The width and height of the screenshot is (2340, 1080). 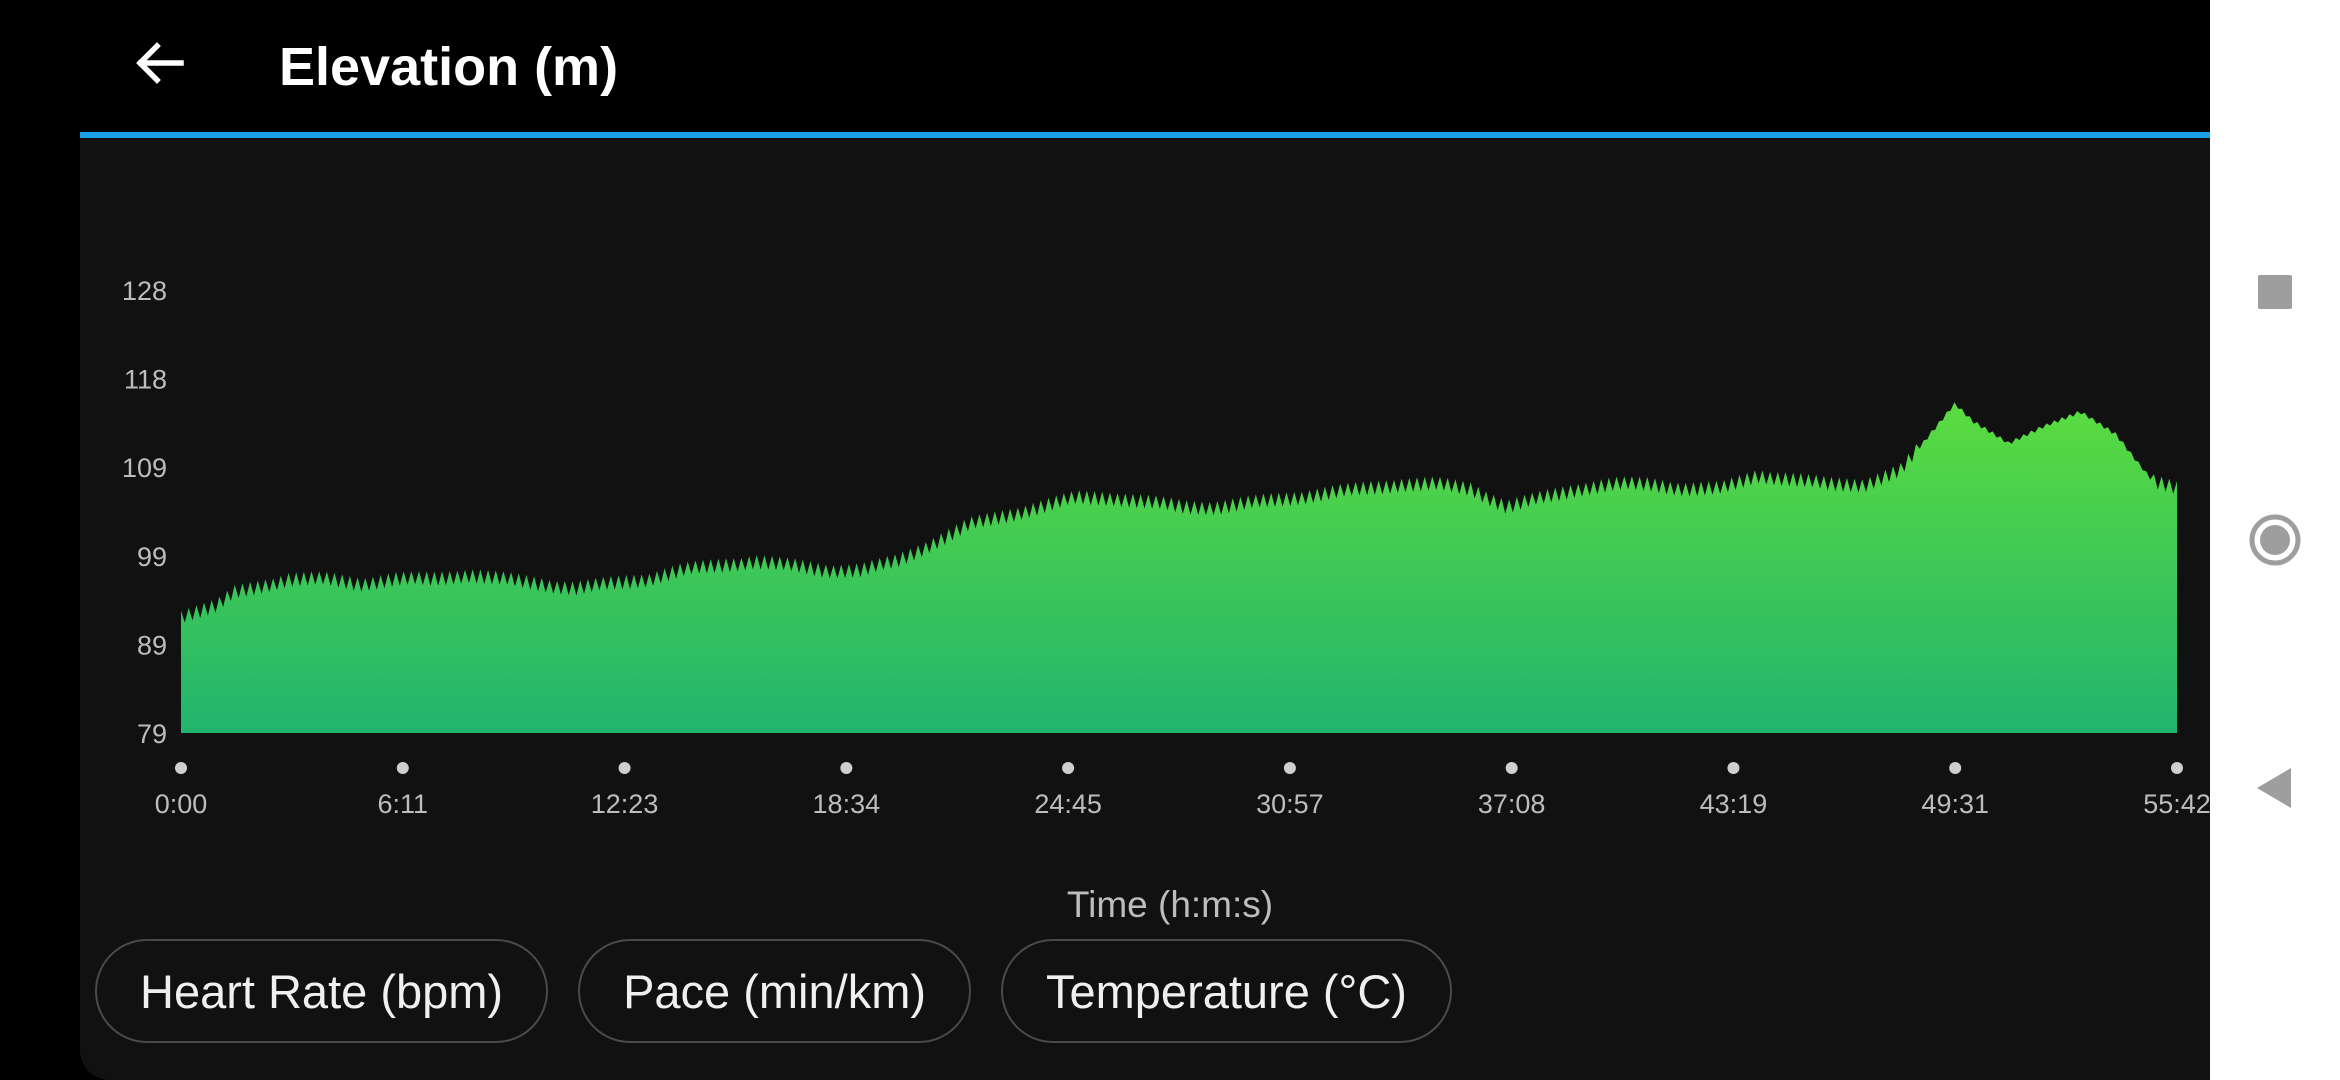 I want to click on home-button, so click(x=2275, y=540).